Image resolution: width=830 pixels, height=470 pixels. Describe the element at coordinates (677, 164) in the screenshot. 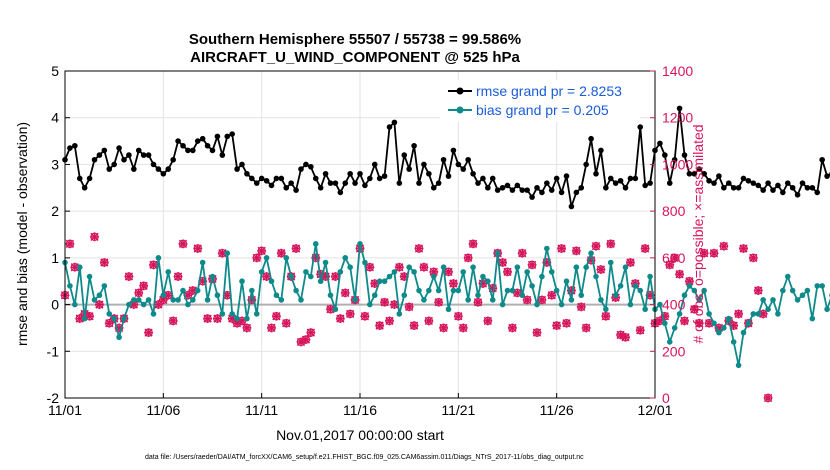

I see `y2-tick-label: 1000` at that location.